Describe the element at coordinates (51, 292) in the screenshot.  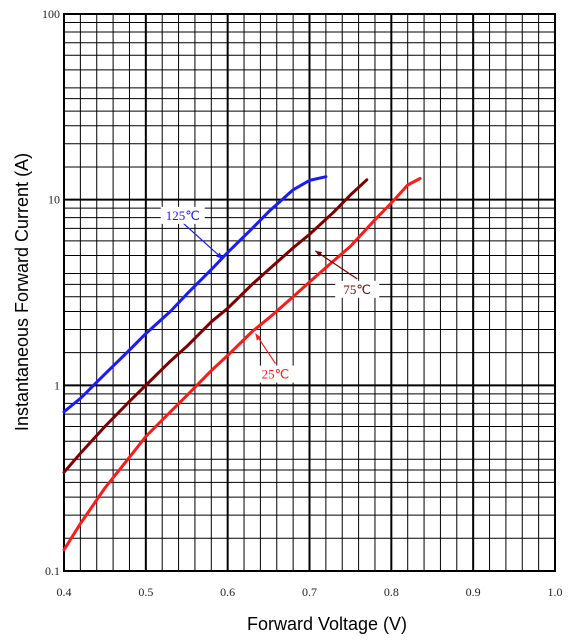
I see `y-tick-labels: 0.1 1 10 100` at that location.